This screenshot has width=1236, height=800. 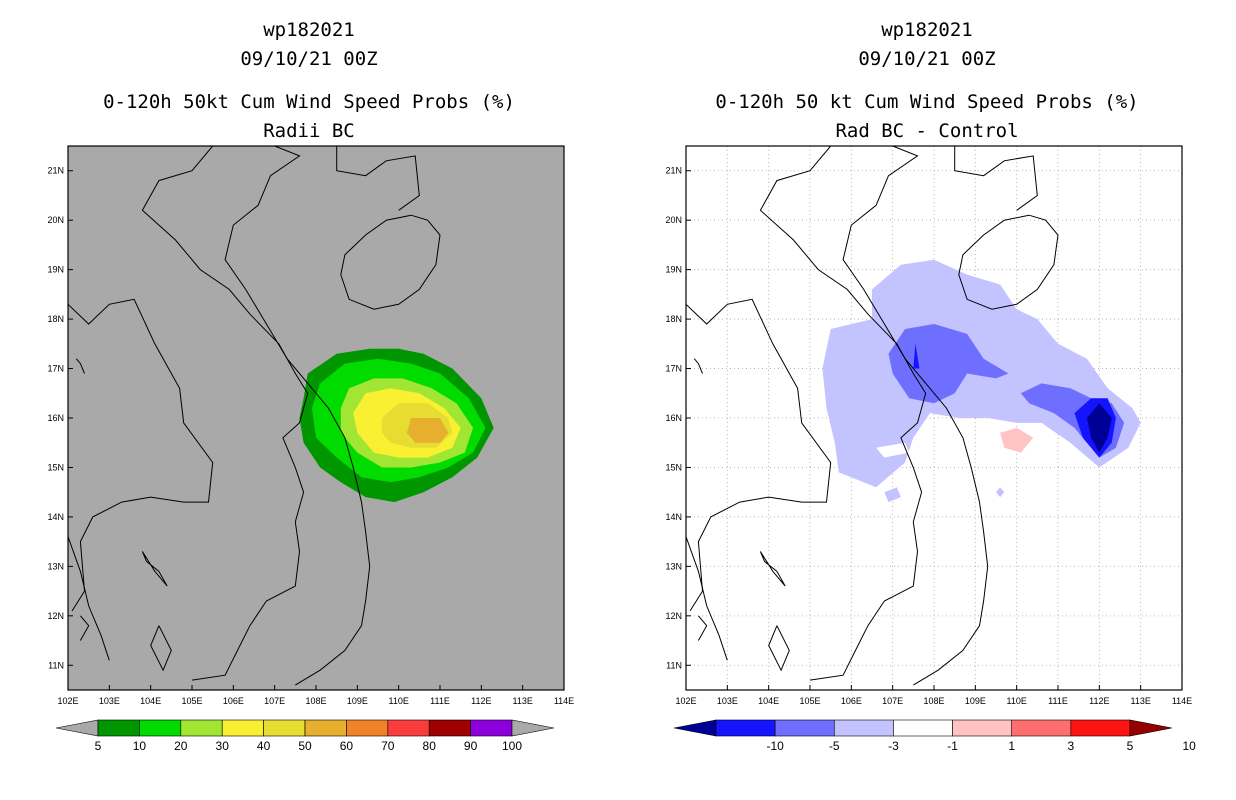 What do you see at coordinates (471, 746) in the screenshot?
I see `colorbar-label-90: 90` at bounding box center [471, 746].